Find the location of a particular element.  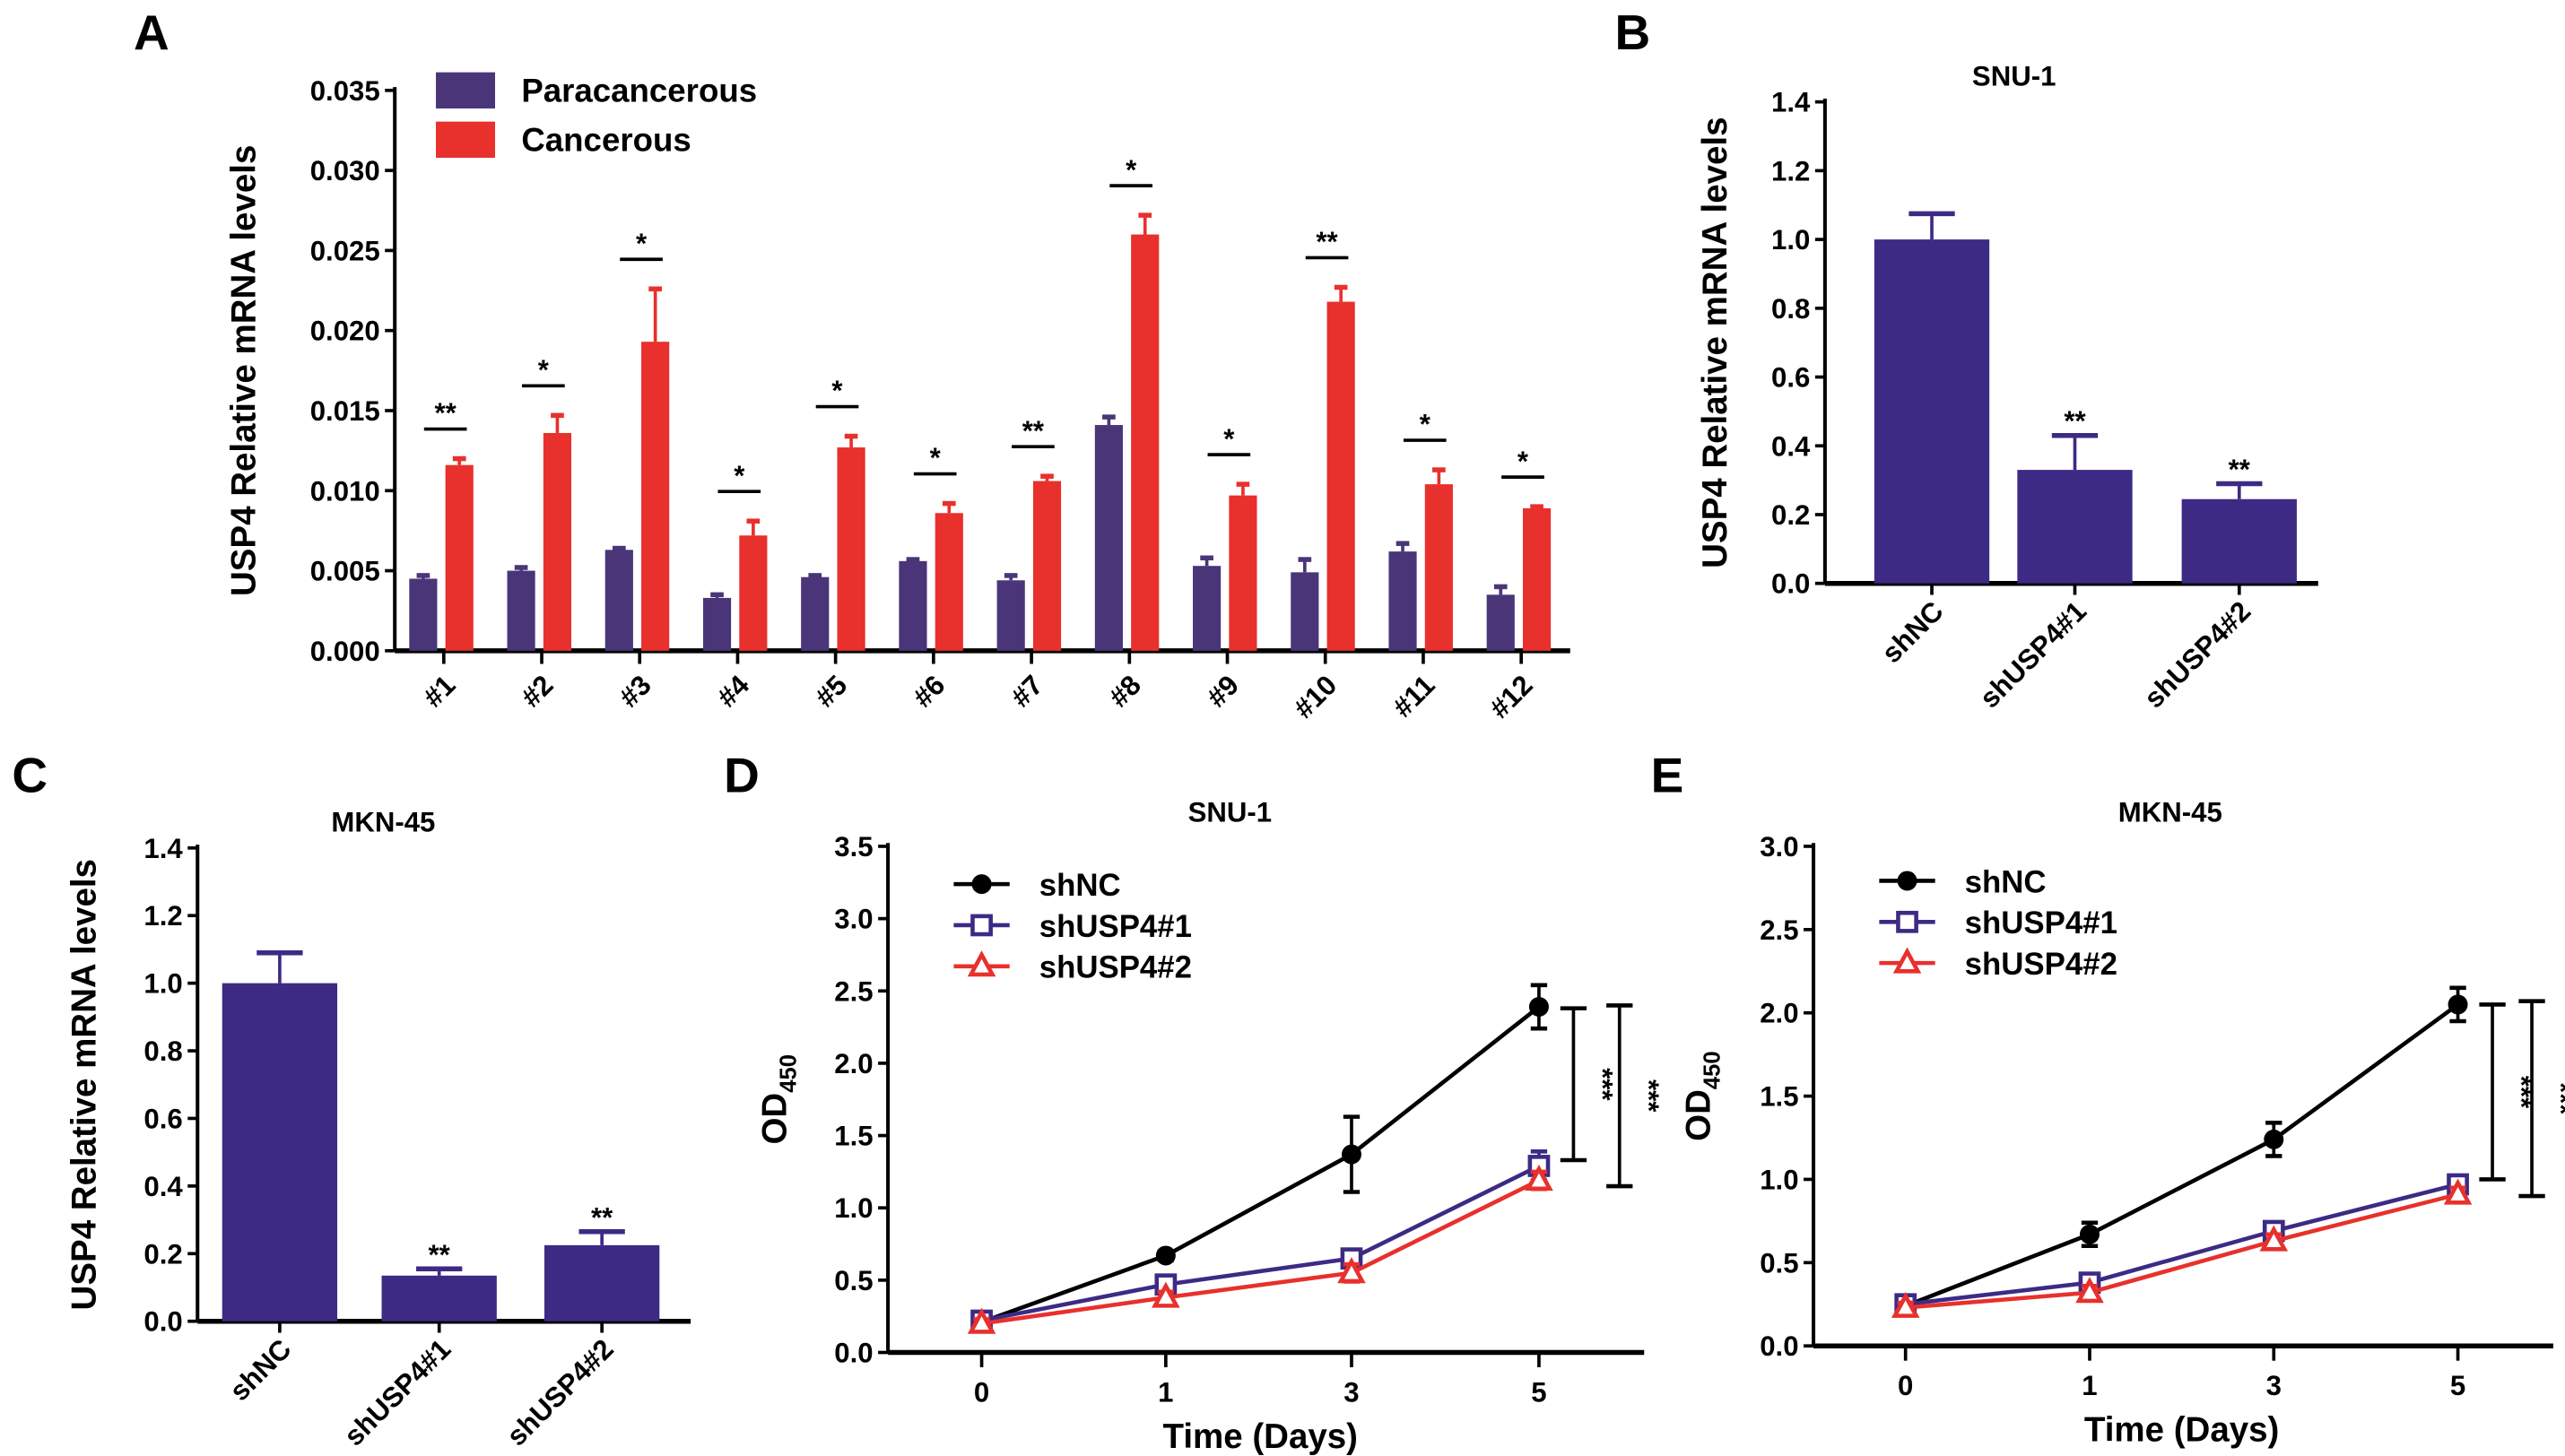

x-tick-label: #8 is located at coordinates (1125, 691).